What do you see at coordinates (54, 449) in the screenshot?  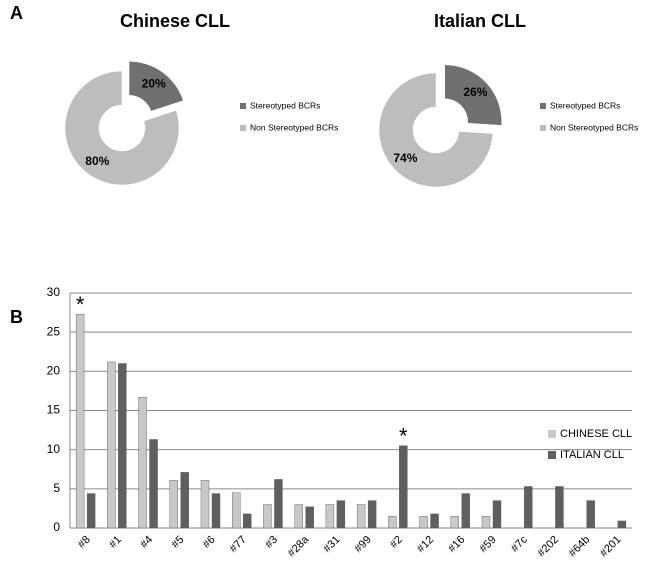 I see `y-tick-label: 10` at bounding box center [54, 449].